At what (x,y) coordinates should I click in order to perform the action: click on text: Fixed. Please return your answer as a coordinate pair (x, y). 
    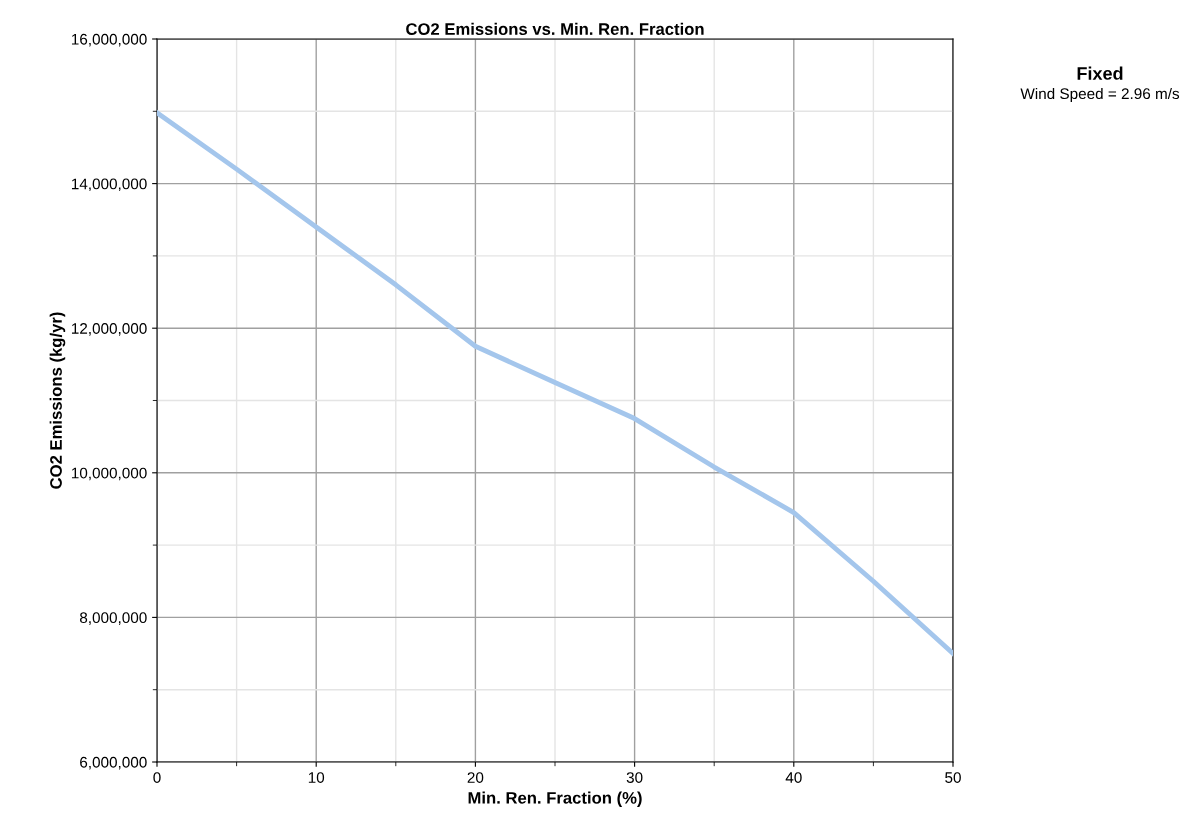
    Looking at the image, I should click on (1100, 73).